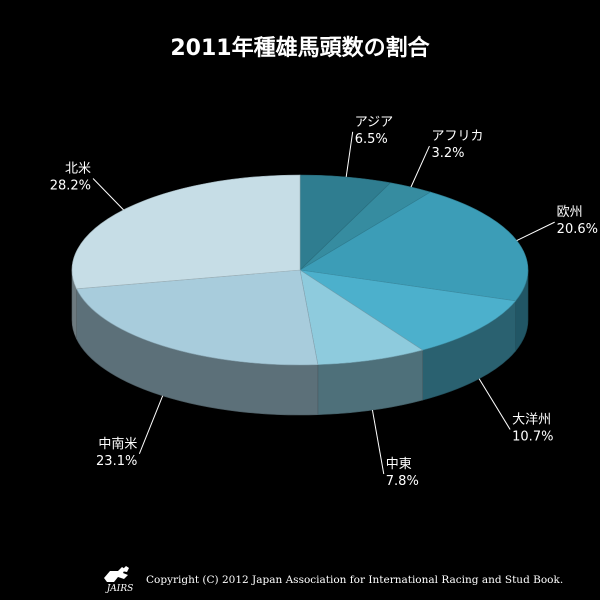 The height and width of the screenshot is (600, 600). Describe the element at coordinates (119, 580) in the screenshot. I see `jairs-logo: JAIRS` at that location.